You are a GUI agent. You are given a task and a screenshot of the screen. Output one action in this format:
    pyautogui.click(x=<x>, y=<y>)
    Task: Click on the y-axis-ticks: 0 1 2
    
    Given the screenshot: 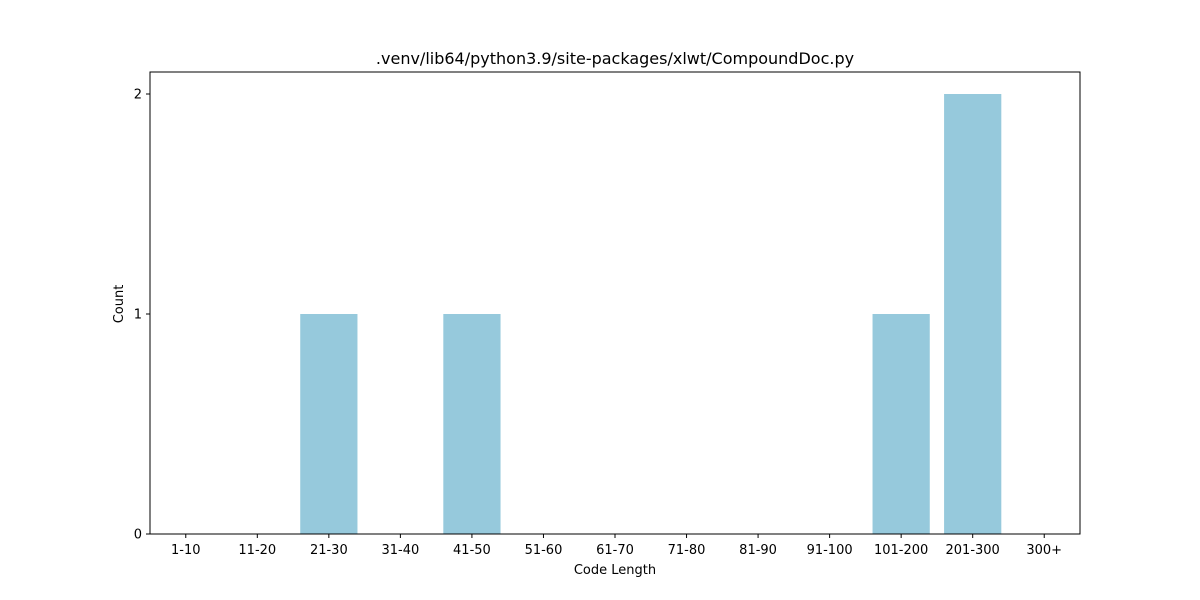 What is the action you would take?
    pyautogui.click(x=142, y=315)
    